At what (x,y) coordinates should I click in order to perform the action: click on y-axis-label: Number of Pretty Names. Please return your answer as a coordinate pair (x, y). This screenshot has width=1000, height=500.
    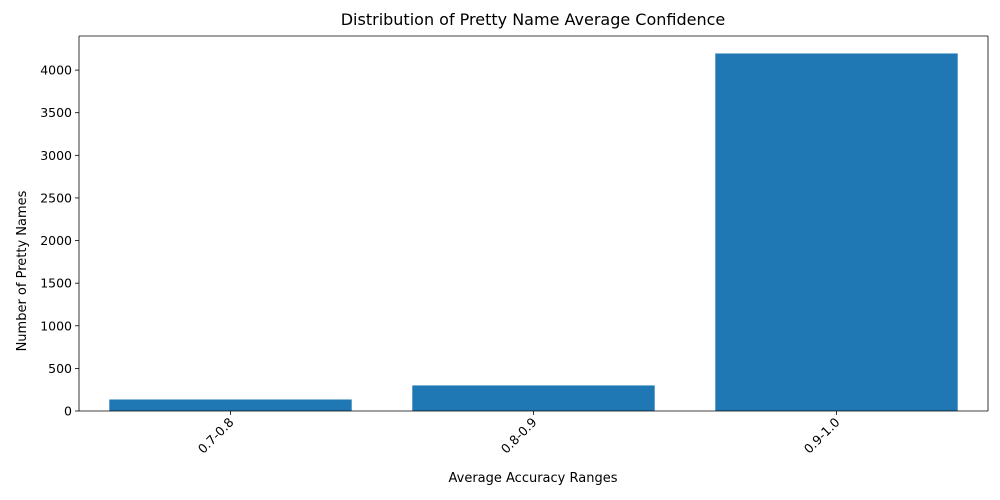
    Looking at the image, I should click on (22, 270).